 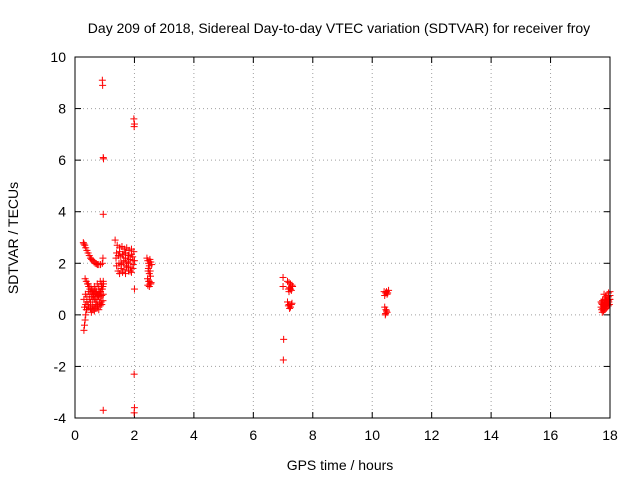 I want to click on x-tick-label: 12, so click(x=432, y=435).